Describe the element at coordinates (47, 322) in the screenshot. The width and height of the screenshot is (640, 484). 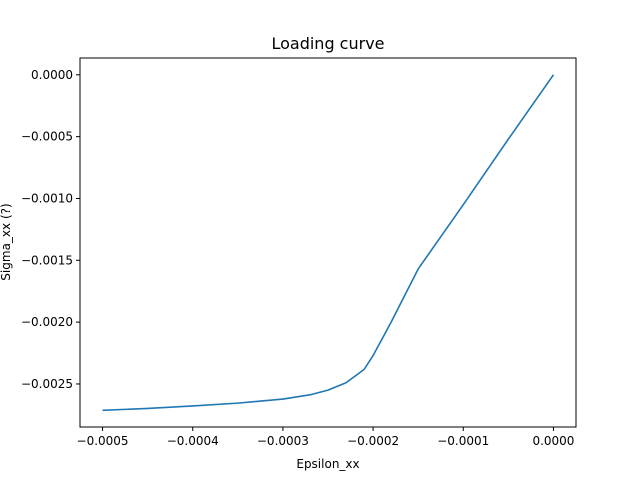
I see `y-tick-label: −0.0020` at that location.